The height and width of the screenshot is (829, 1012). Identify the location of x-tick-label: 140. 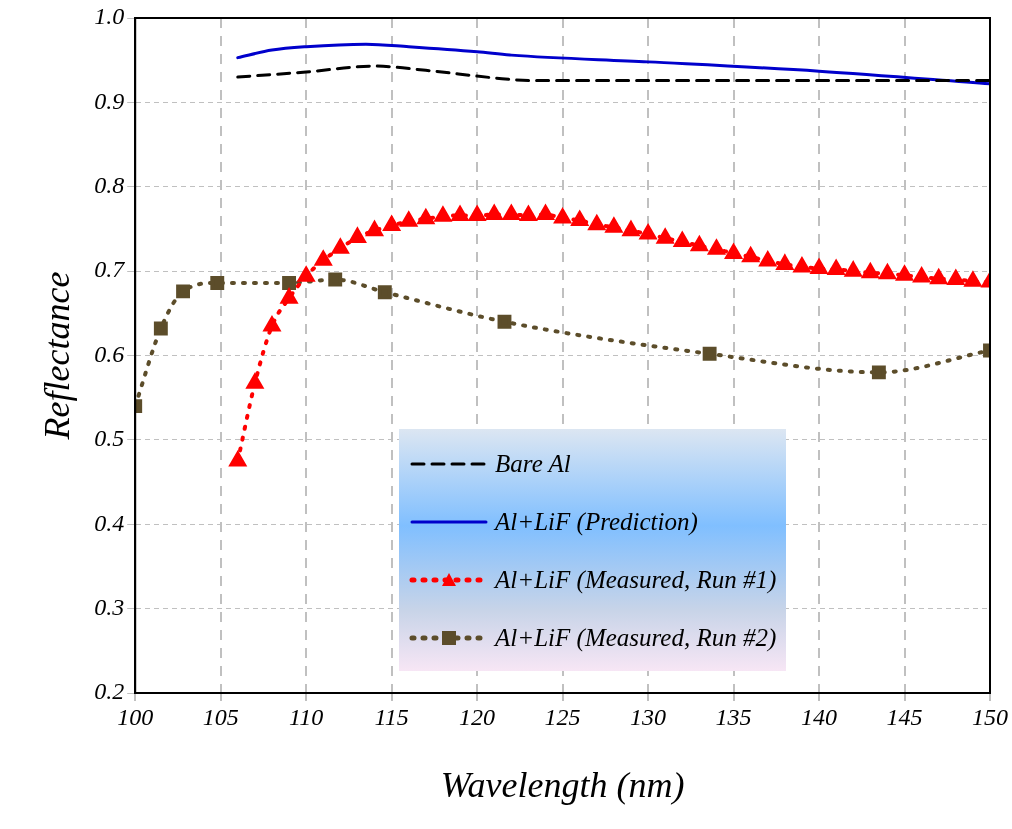
(819, 716).